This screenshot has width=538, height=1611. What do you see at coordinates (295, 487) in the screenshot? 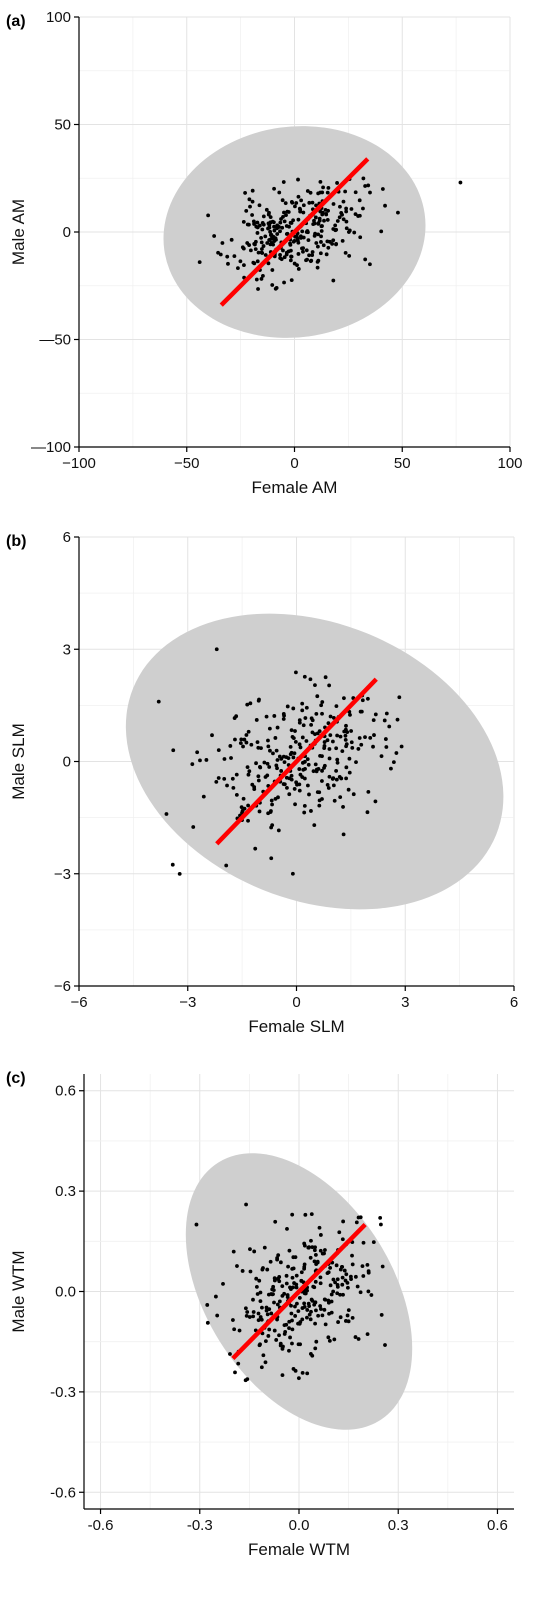
I see `x-axis-title: Female AM` at bounding box center [295, 487].